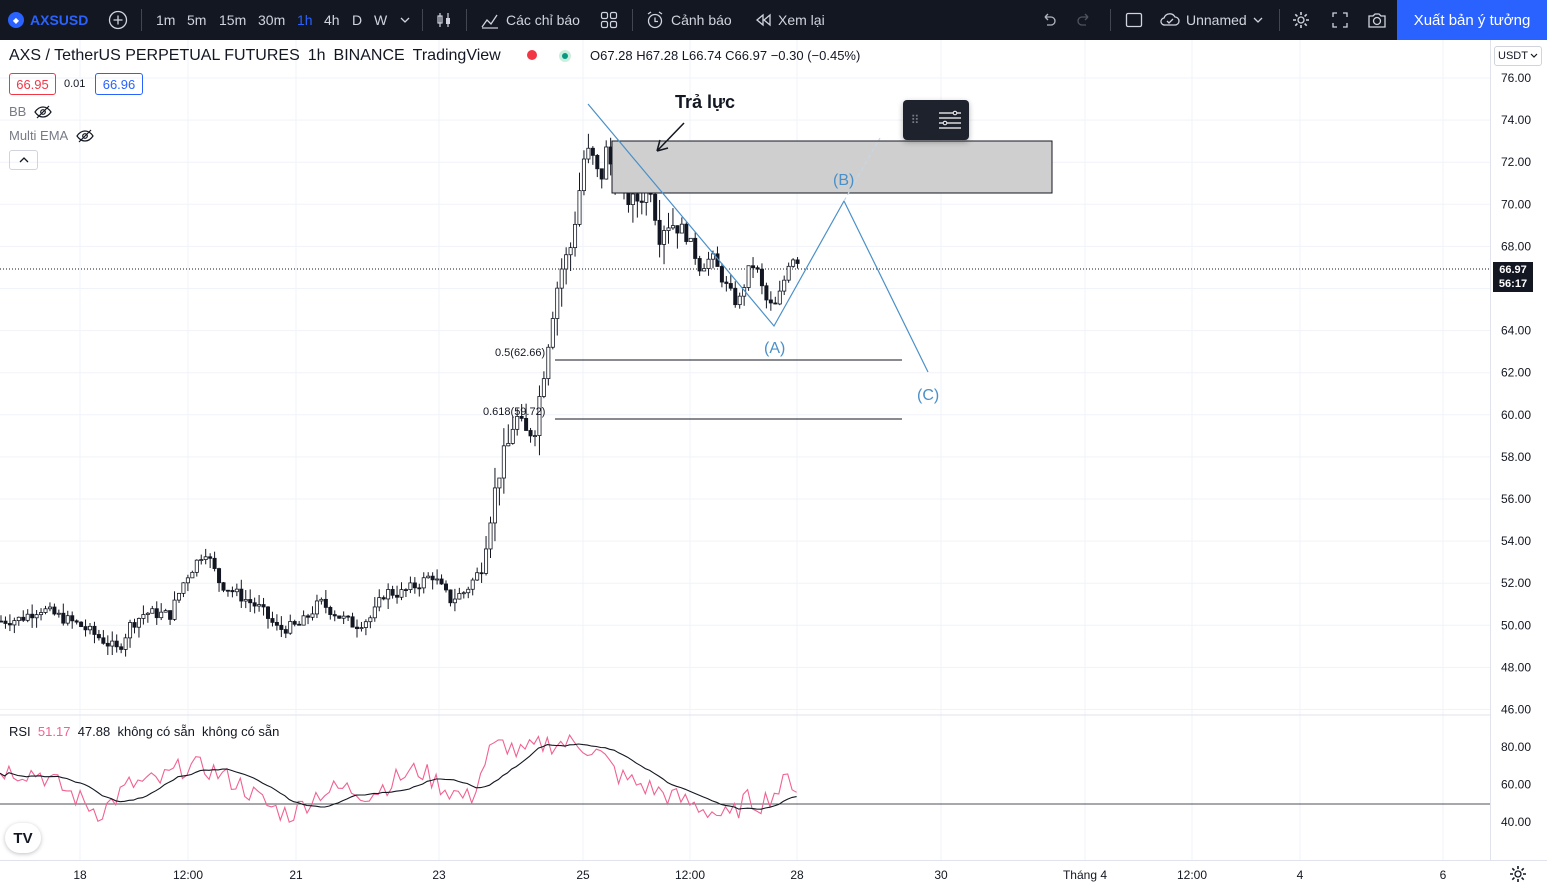 This screenshot has width=1547, height=888. I want to click on timeframe-15m: 15m, so click(233, 20).